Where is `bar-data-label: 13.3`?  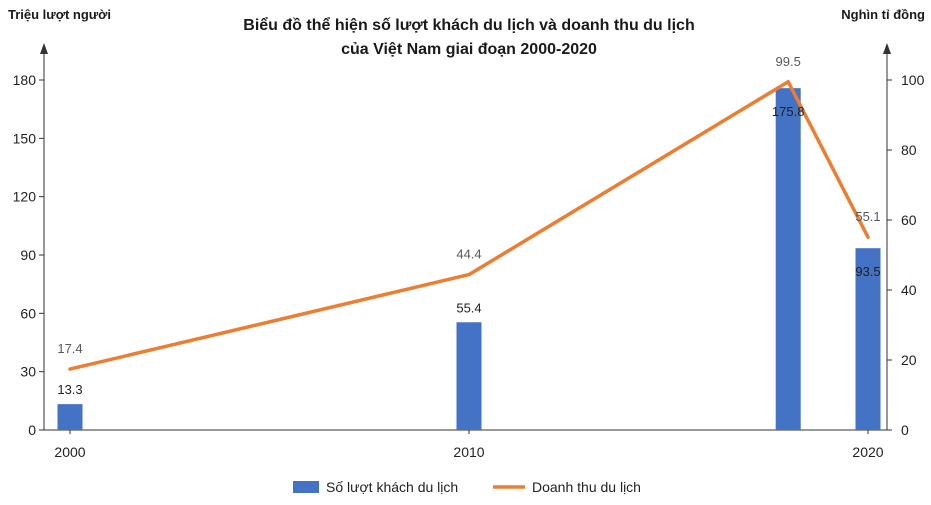
bar-data-label: 13.3 is located at coordinates (69, 389).